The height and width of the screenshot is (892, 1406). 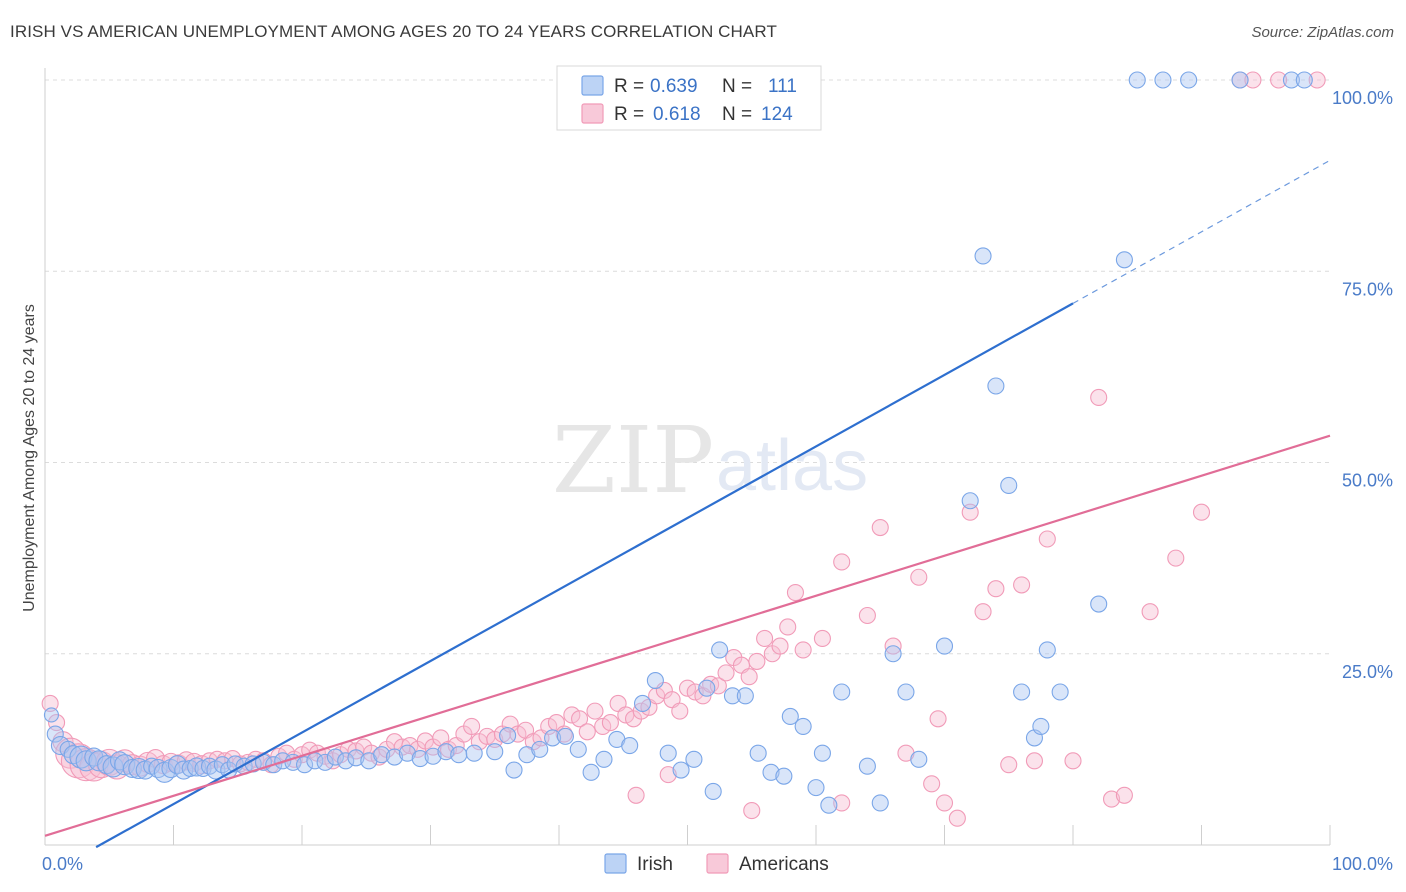 What do you see at coordinates (1367, 481) in the screenshot?
I see `y-tick-label: 50.0%` at bounding box center [1367, 481].